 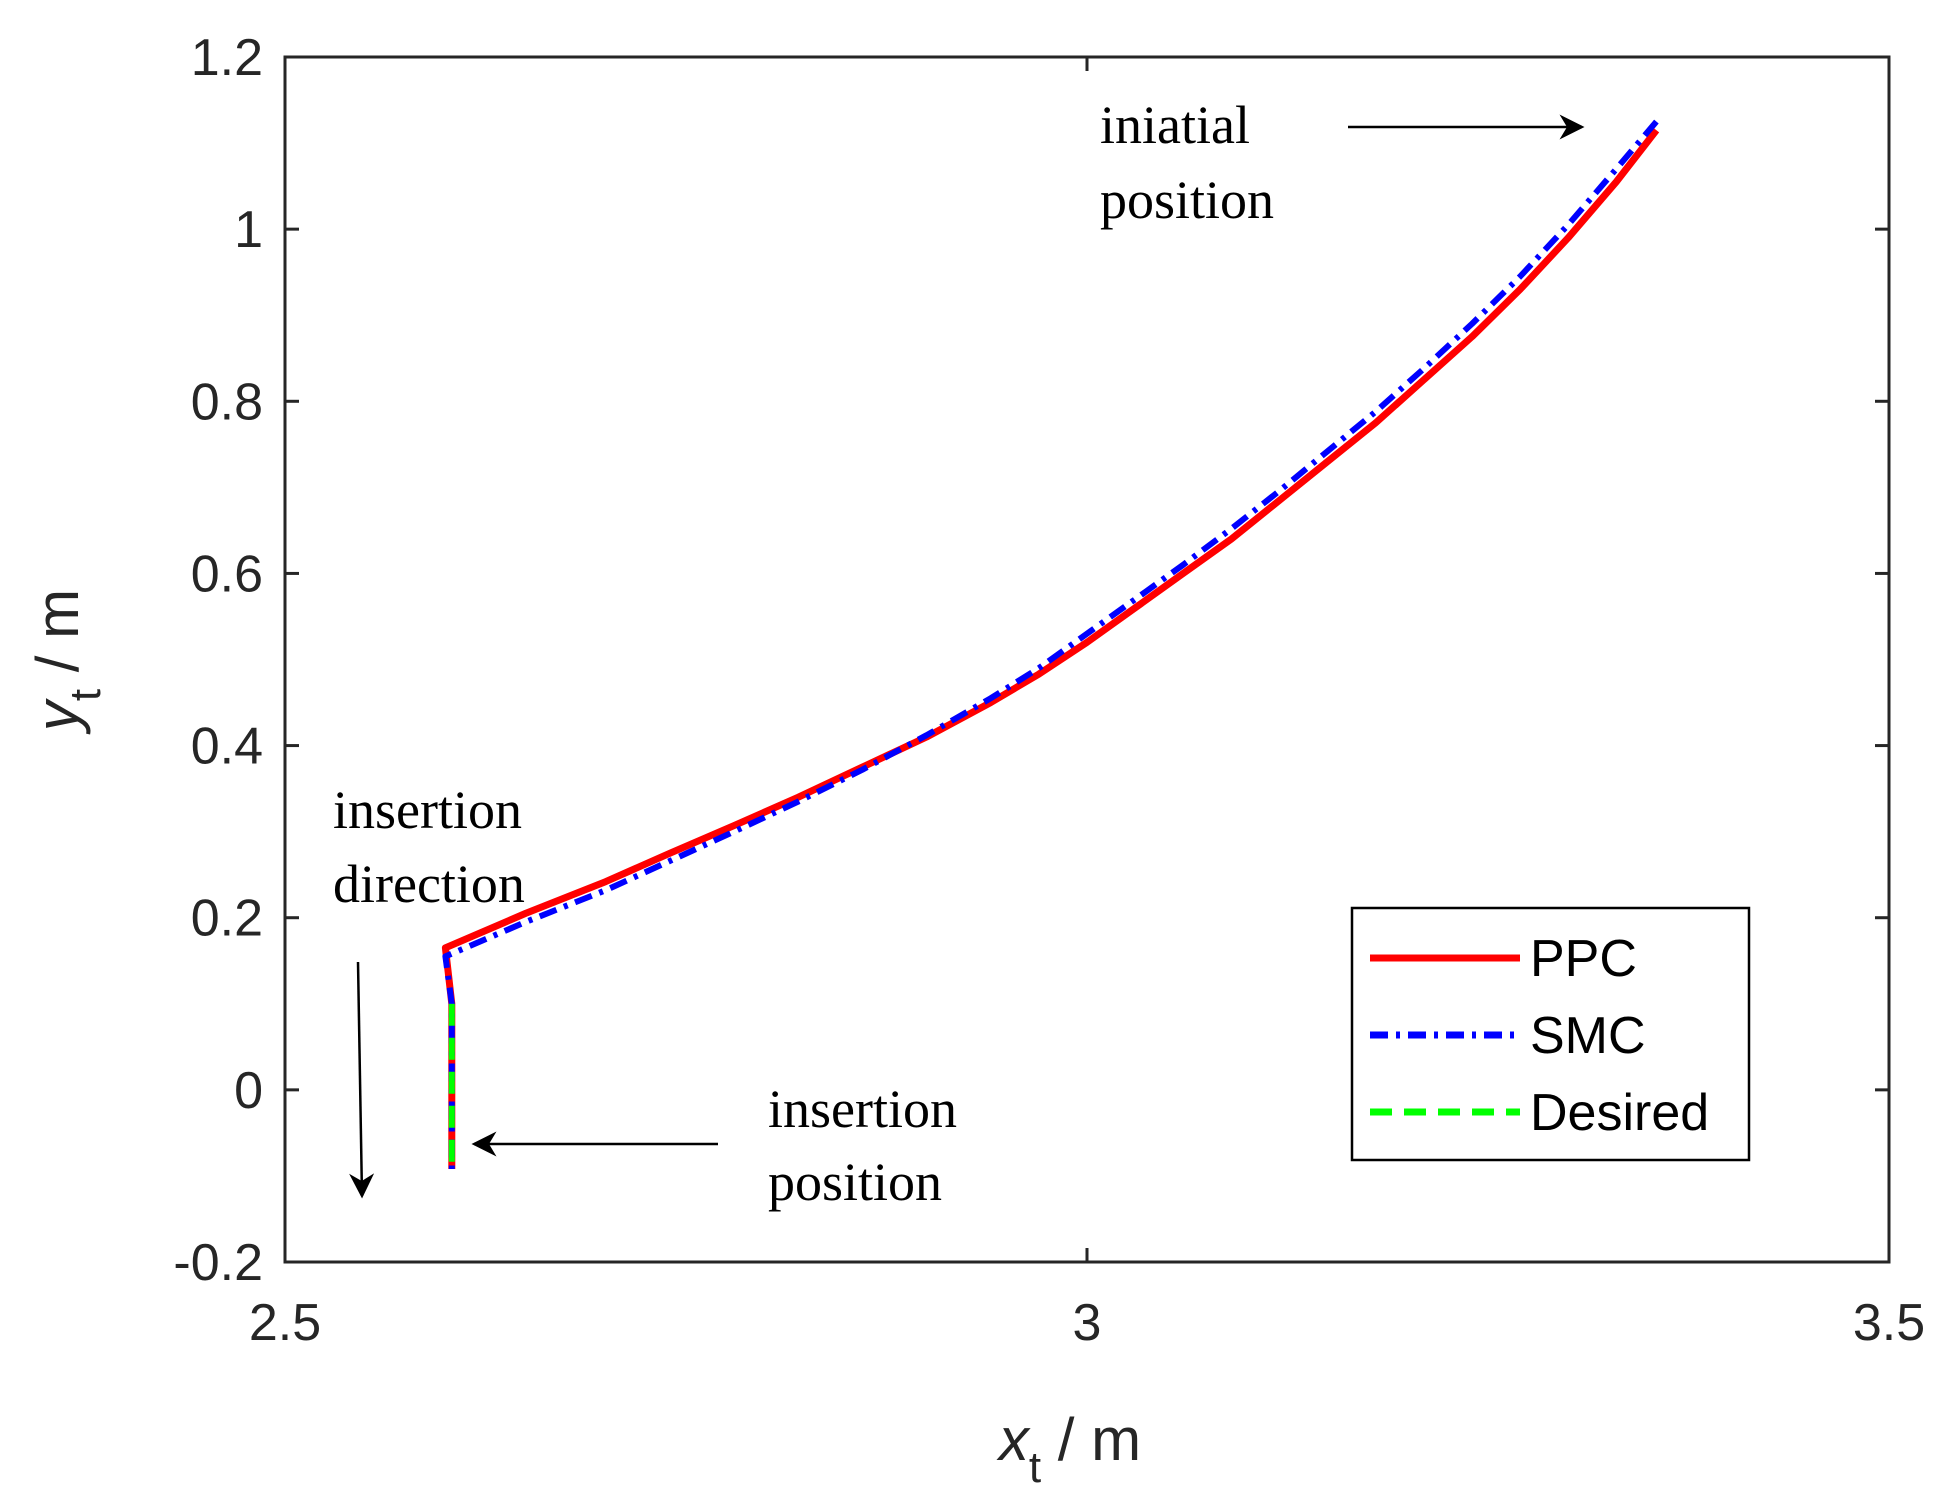 I want to click on insertion-direction-arrow, so click(x=362, y=1080).